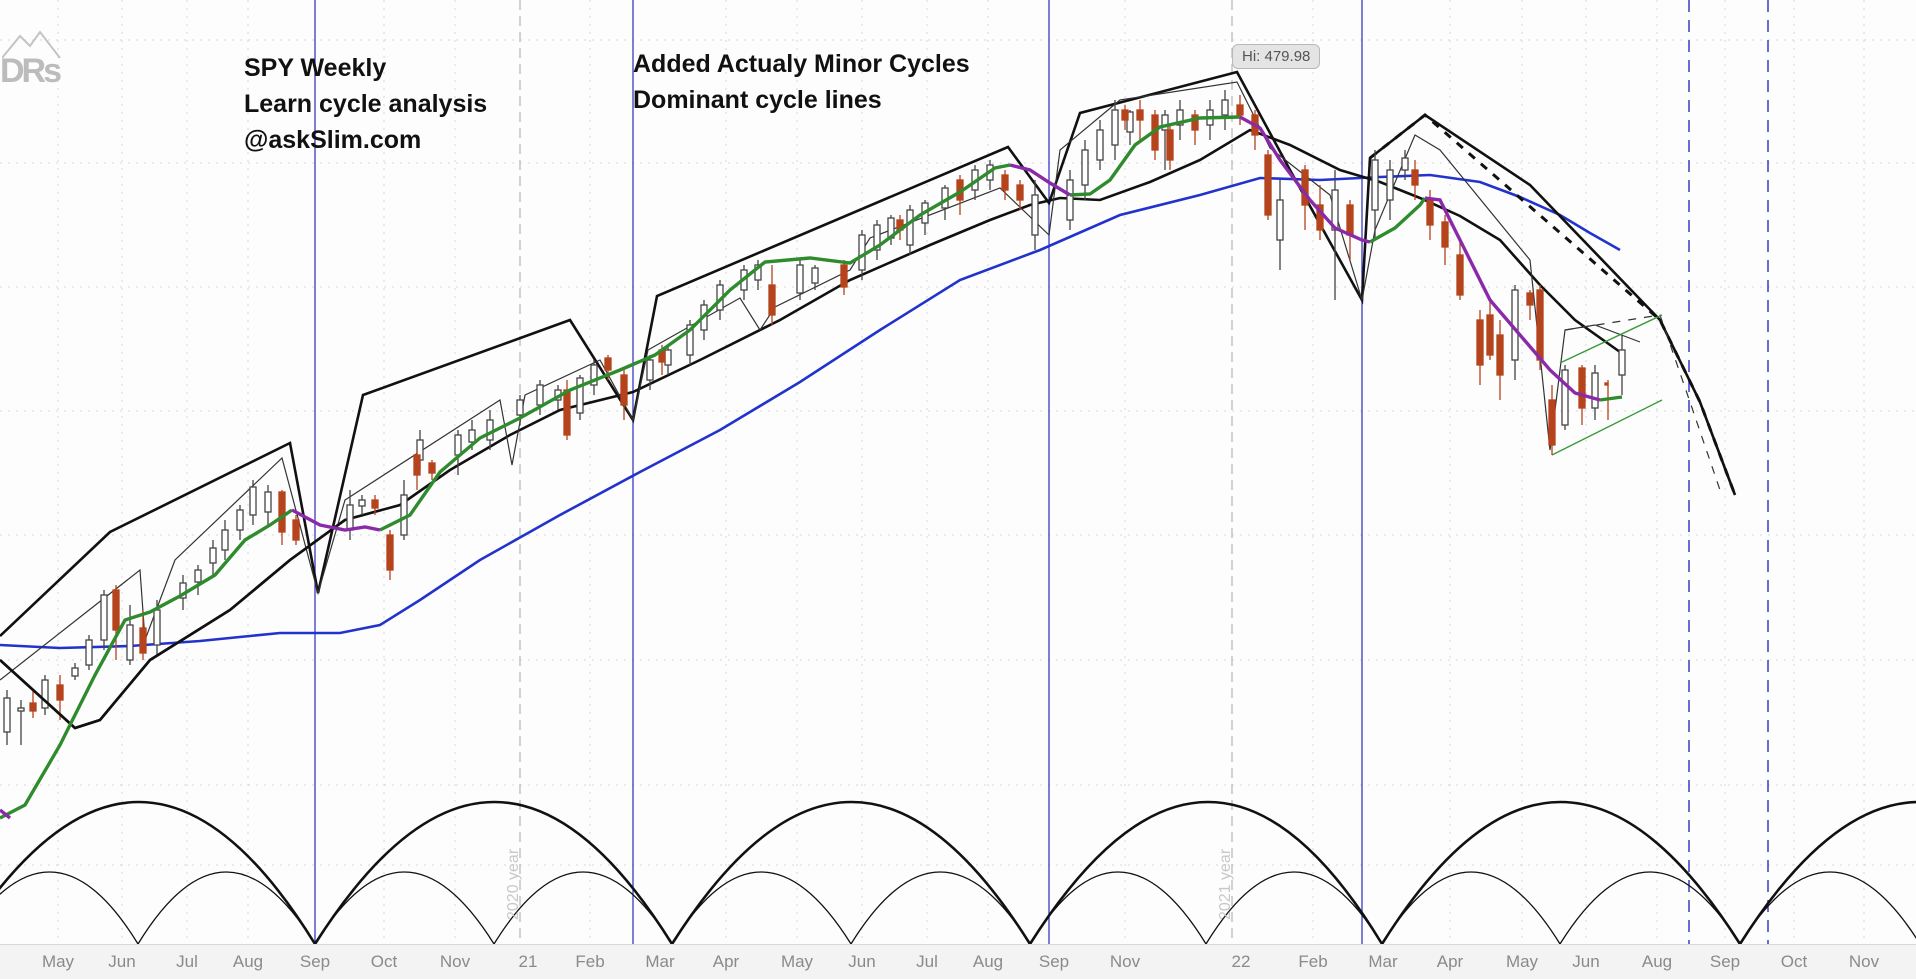 This screenshot has width=1916, height=979. I want to click on annotation-dominant-lines: Dominant cycle lines, so click(757, 100).